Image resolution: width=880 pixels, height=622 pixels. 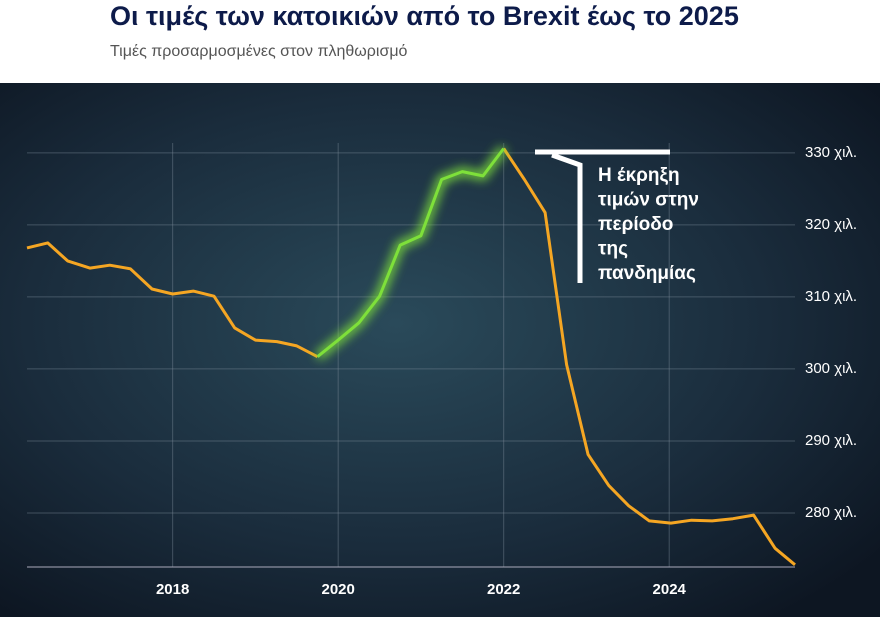 What do you see at coordinates (831, 152) in the screenshot?
I see `y-tick-label: 330 χιλ.` at bounding box center [831, 152].